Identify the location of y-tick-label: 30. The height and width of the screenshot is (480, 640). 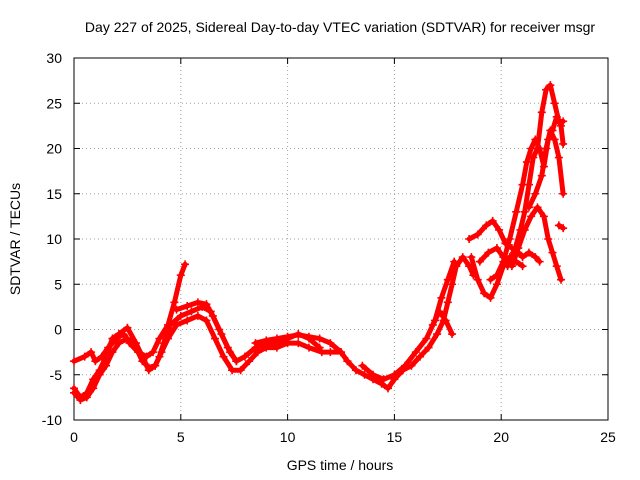
(54, 58).